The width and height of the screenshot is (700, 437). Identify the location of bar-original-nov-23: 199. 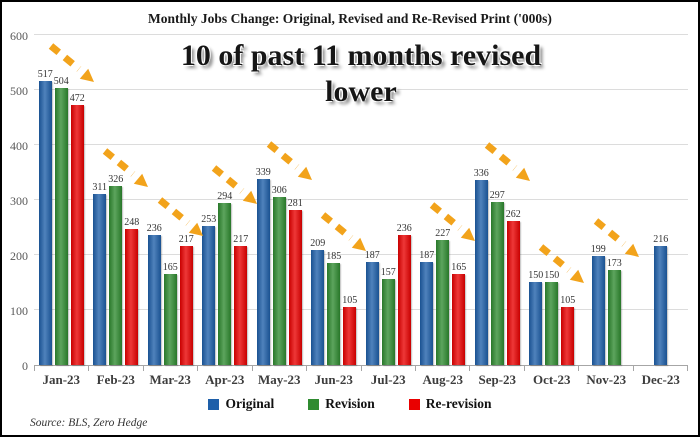
(598, 304).